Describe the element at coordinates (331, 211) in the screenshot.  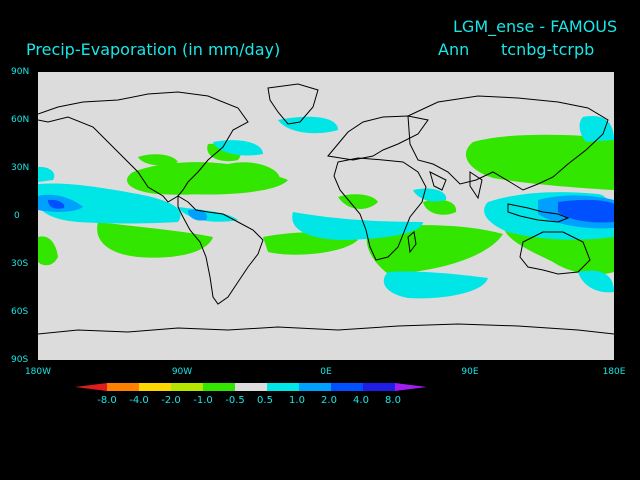
I see `darkblue-anomaly-regions` at that location.